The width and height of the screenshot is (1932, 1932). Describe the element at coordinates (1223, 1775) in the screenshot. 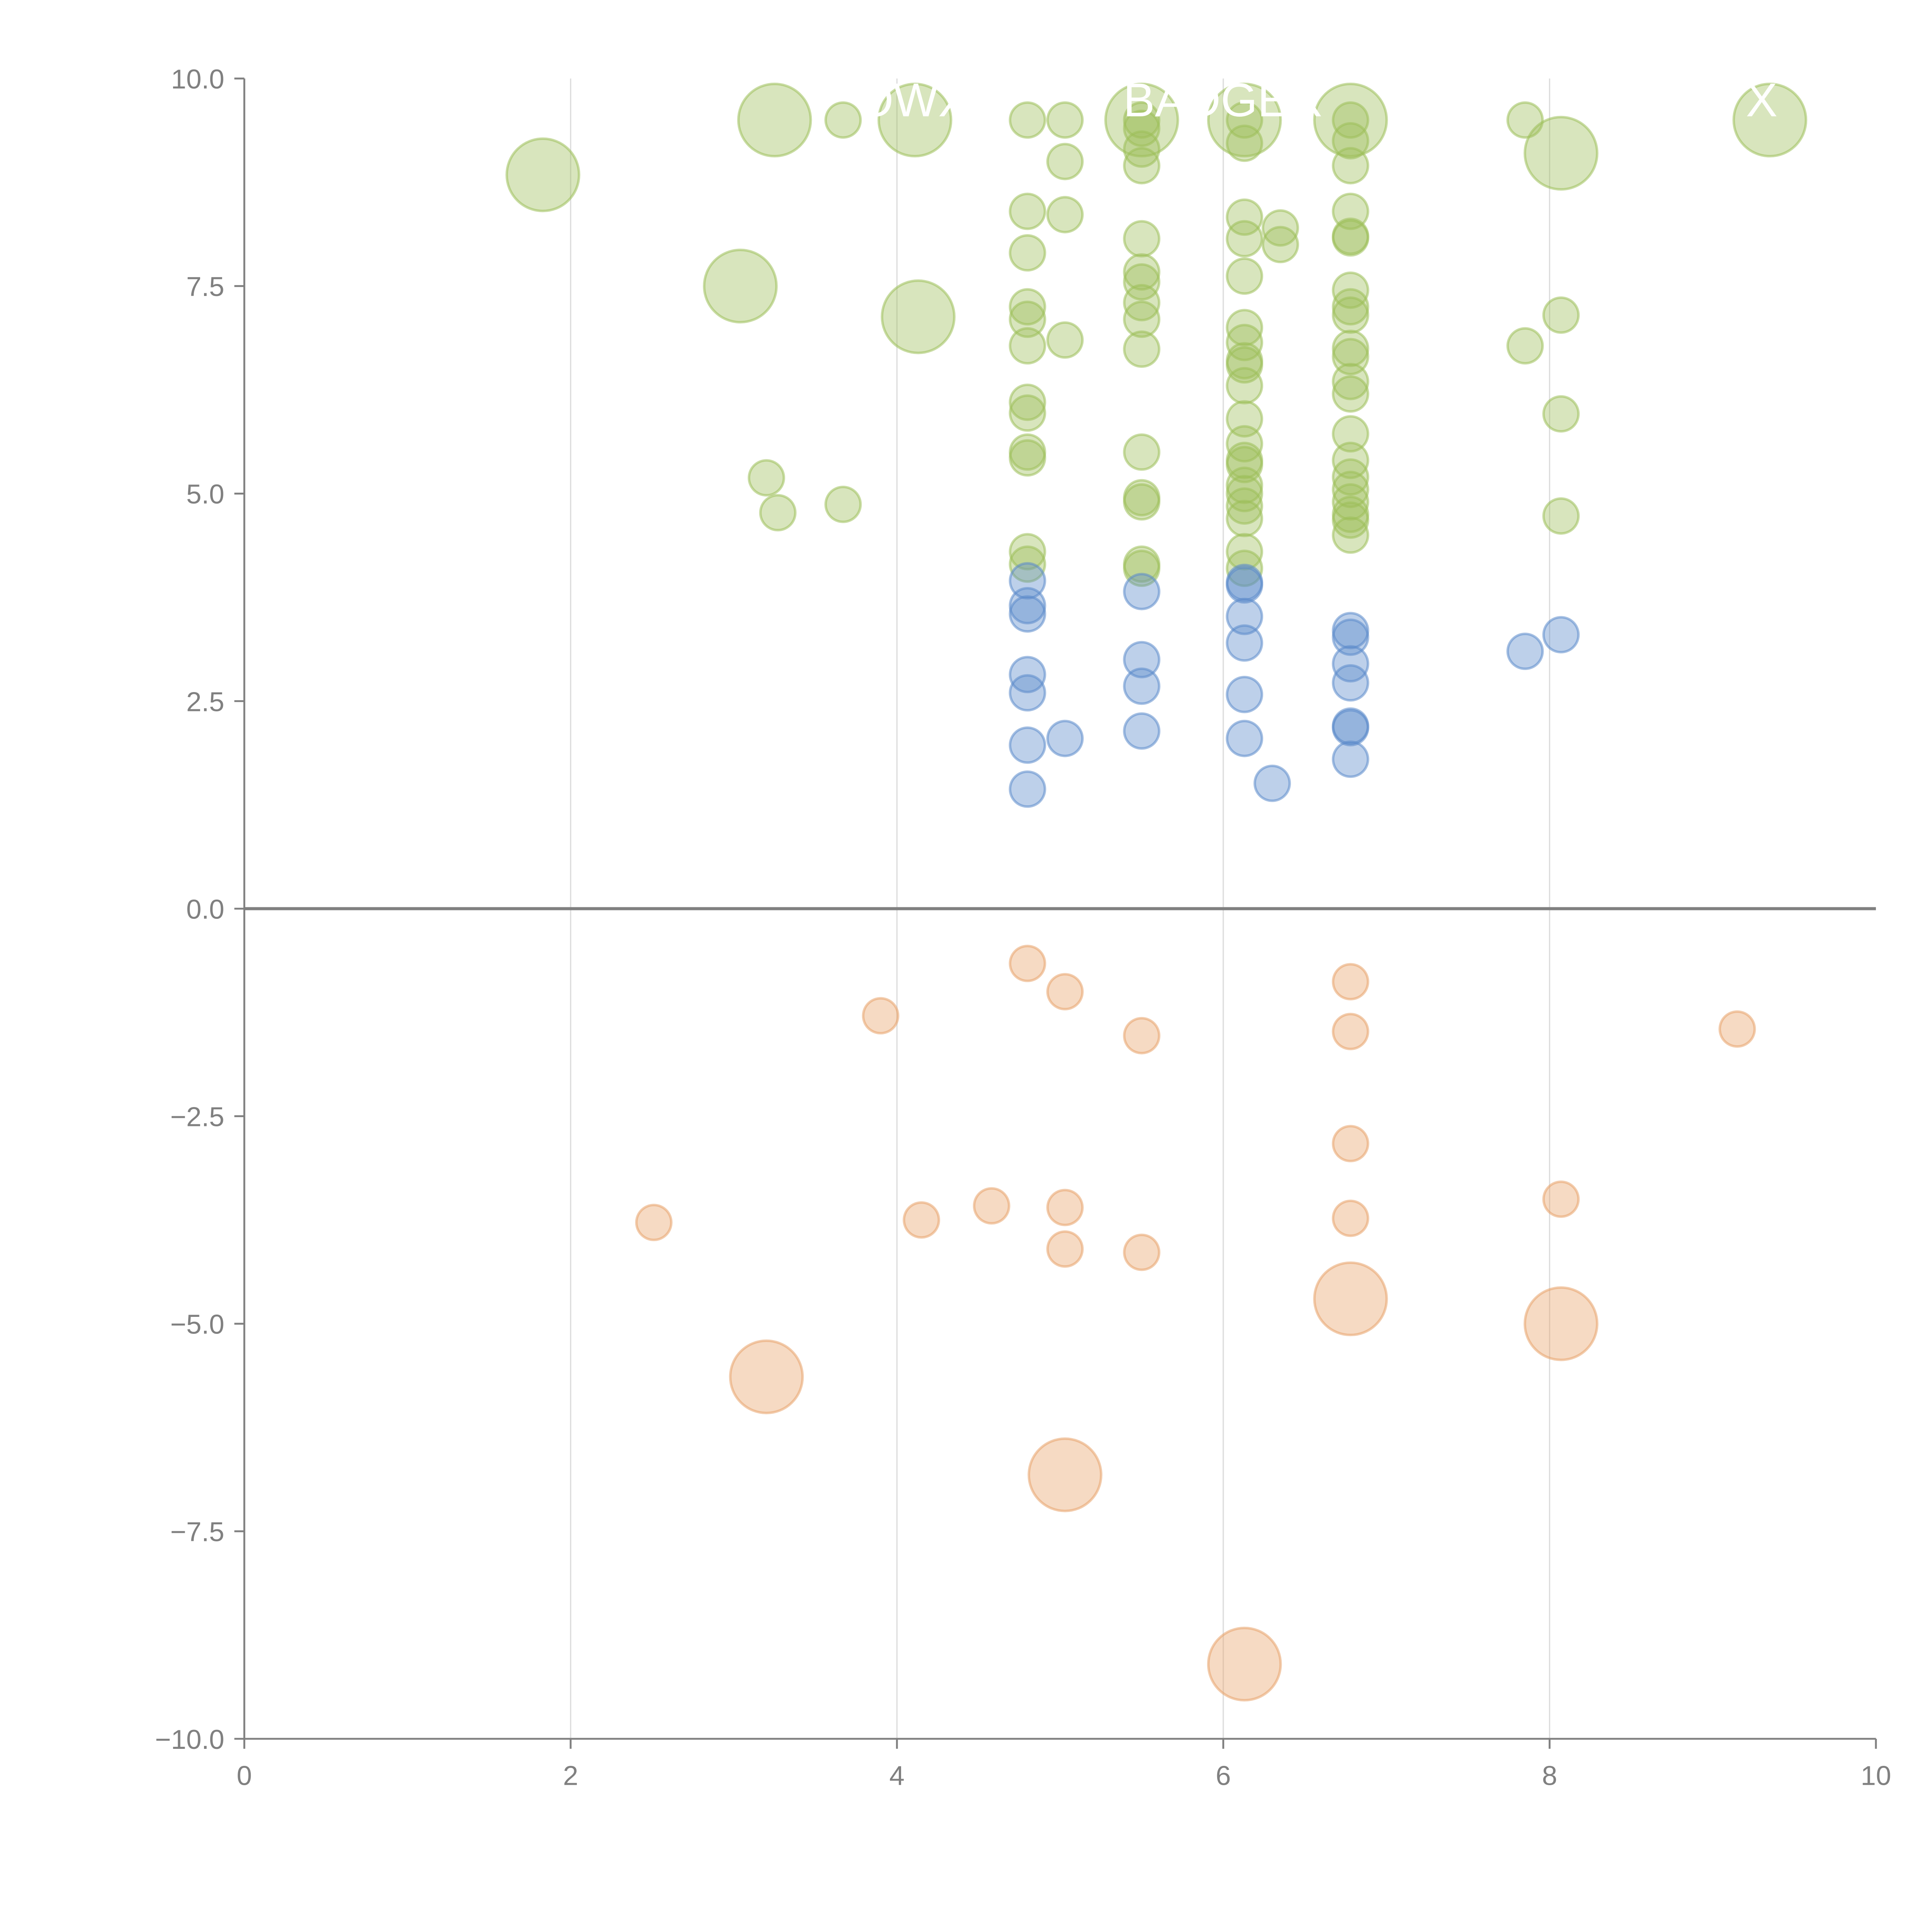

I see `x-tick-label: 6` at that location.